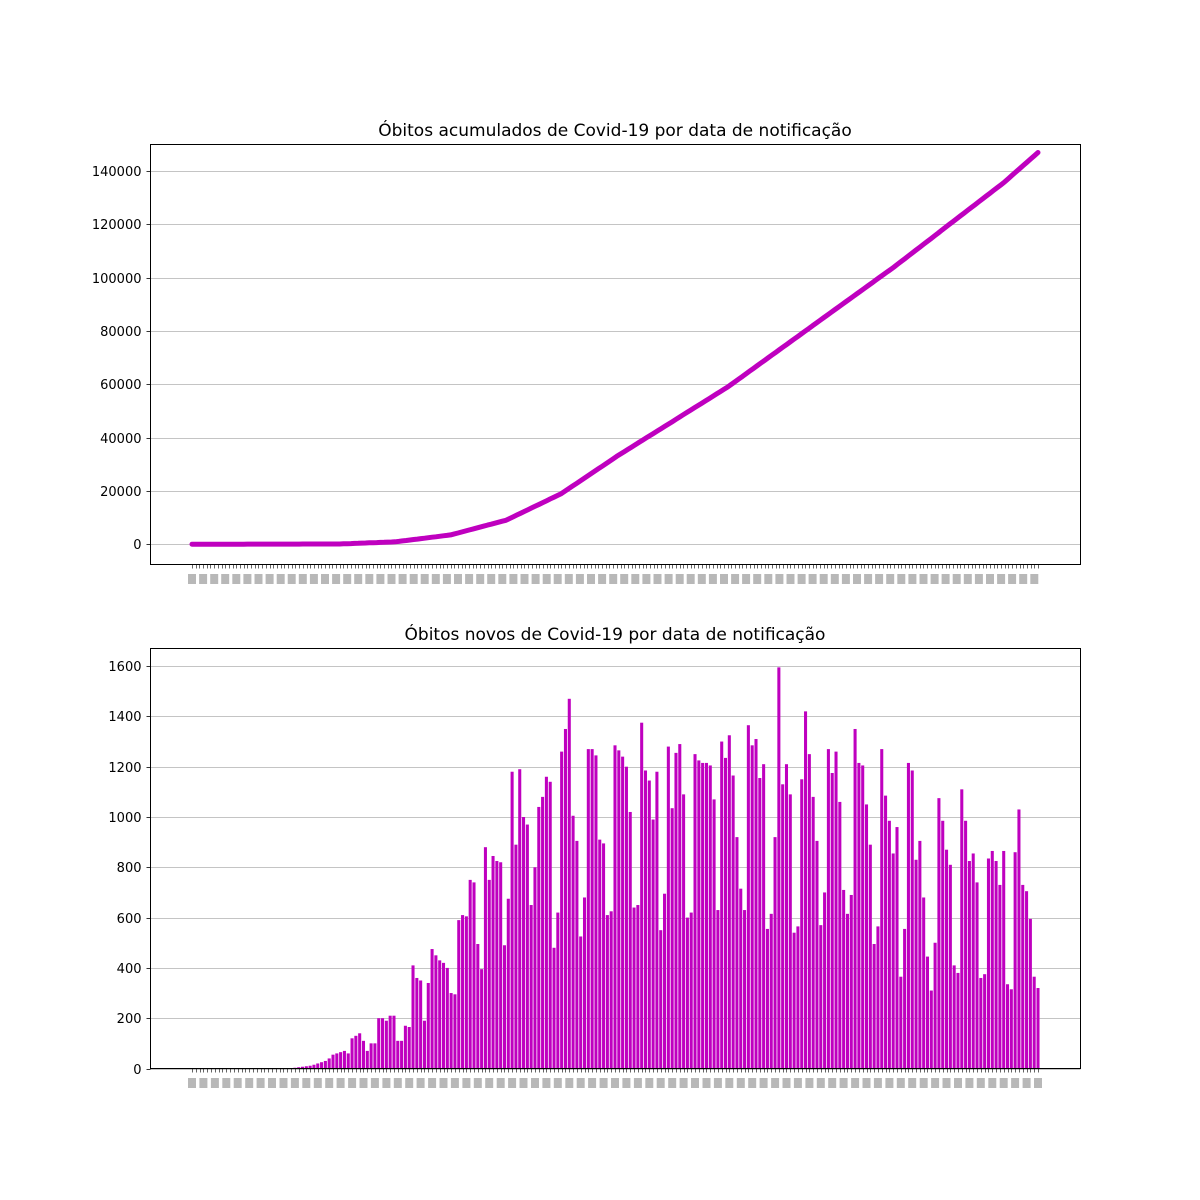 The width and height of the screenshot is (1200, 1200). I want to click on y-tick-label-1200: 1200, so click(124, 768).